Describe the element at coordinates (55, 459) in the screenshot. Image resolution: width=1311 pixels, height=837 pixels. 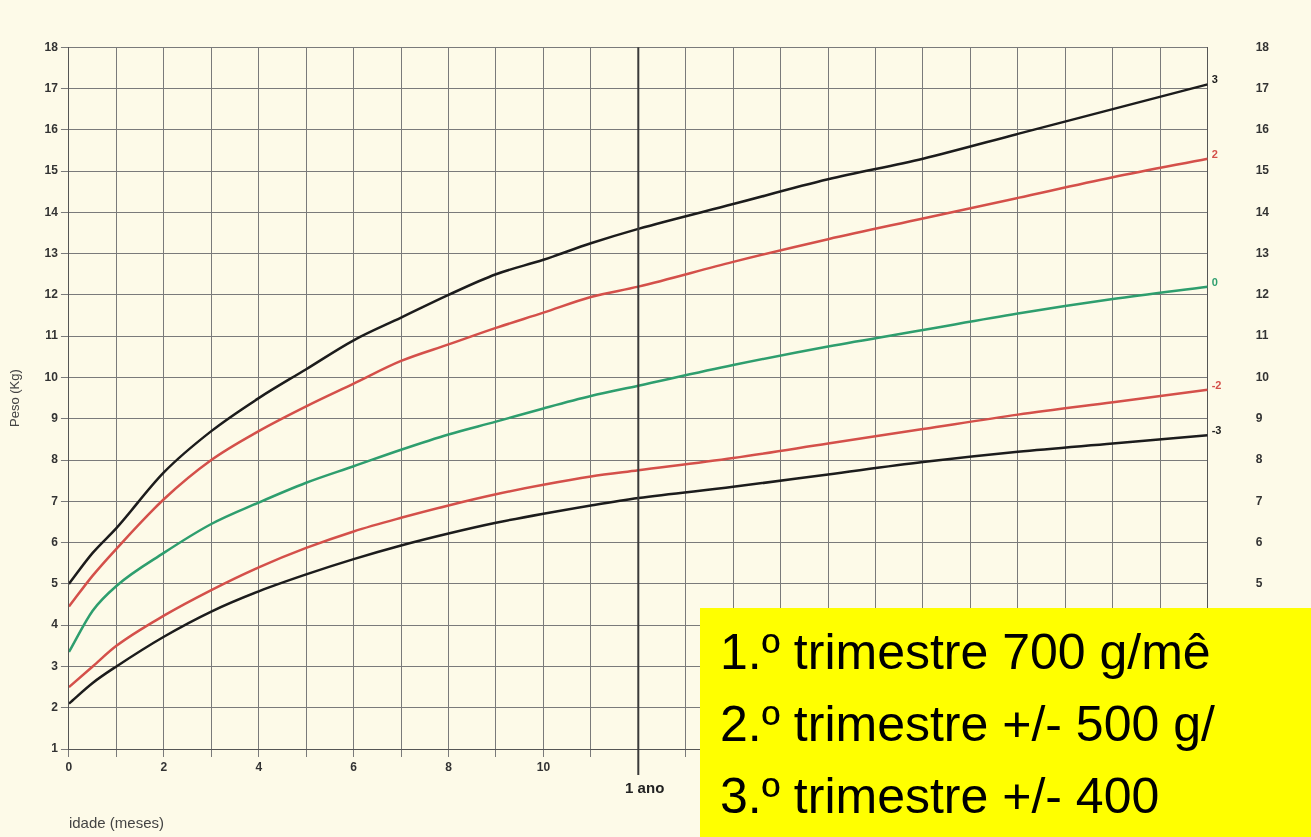
I see `y-tick-label: 8` at that location.